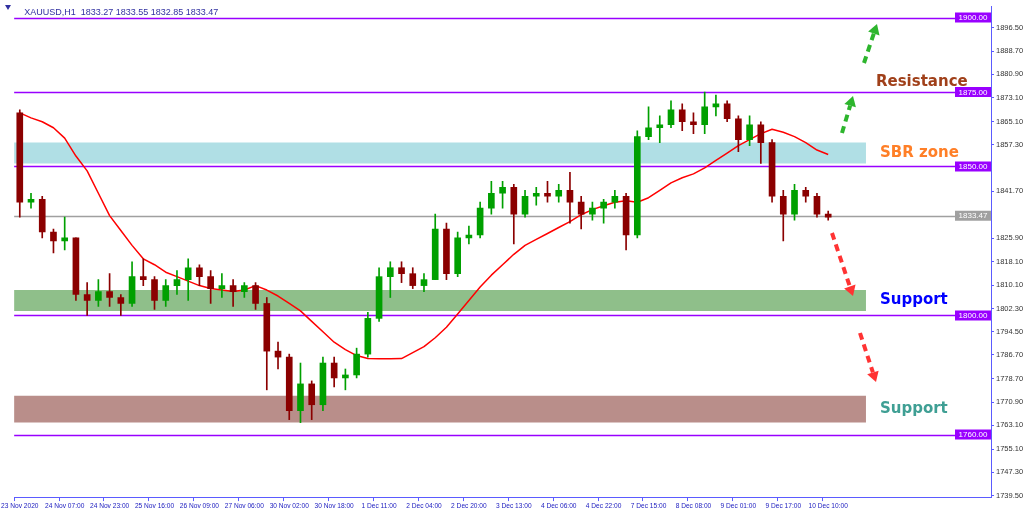 Image resolution: width=1024 pixels, height=511 pixels. Describe the element at coordinates (973, 316) in the screenshot. I see `ref-line-label: 1800.00` at that location.